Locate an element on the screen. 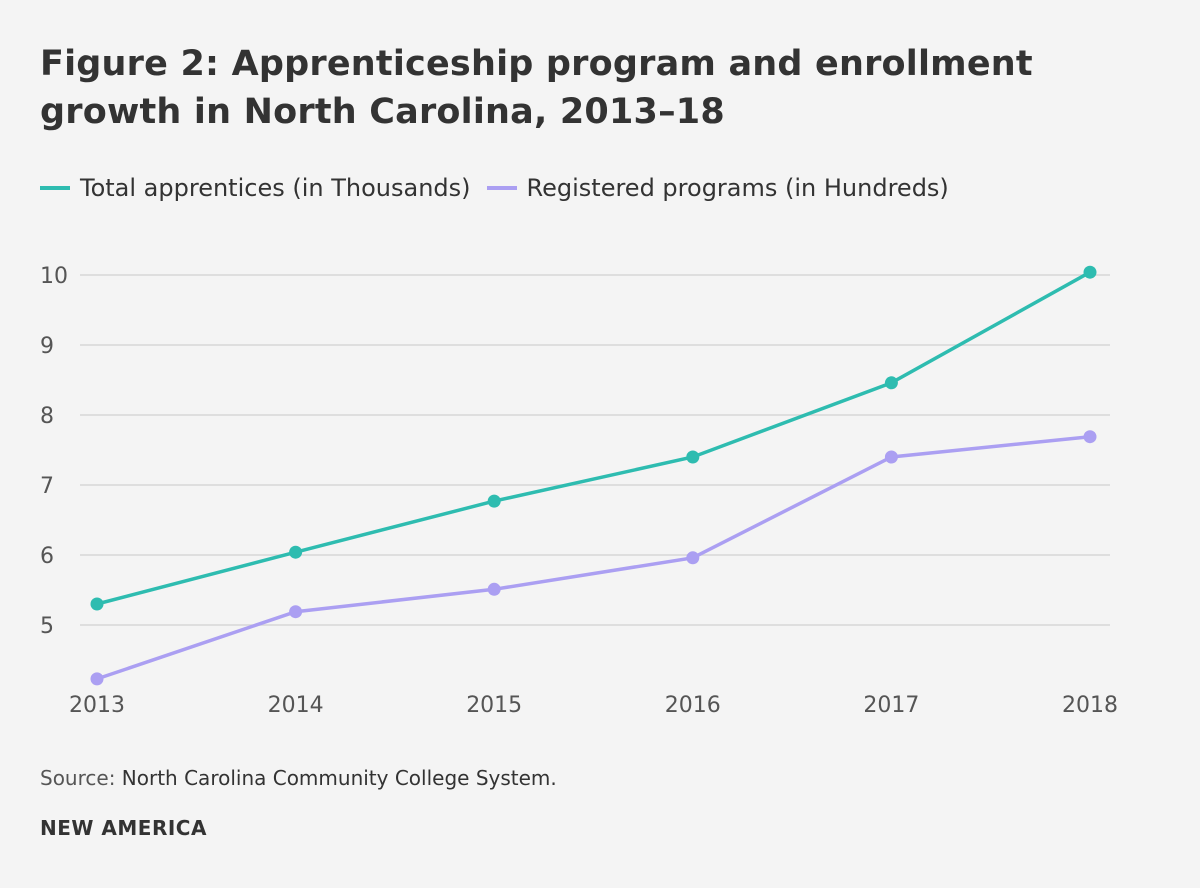 The height and width of the screenshot is (888, 1200). legend-item-programs: Registered programs (in Hundreds) is located at coordinates (717, 188).